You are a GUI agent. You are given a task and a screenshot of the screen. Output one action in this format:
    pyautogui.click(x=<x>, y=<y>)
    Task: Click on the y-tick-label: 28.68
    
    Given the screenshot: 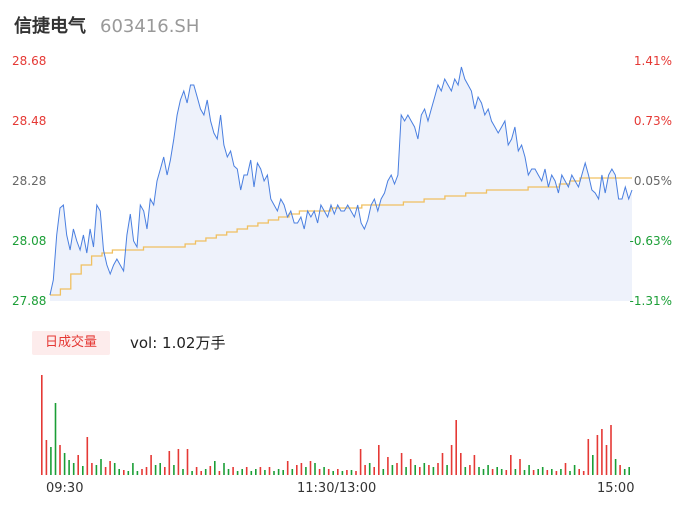 What is the action you would take?
    pyautogui.click(x=29, y=61)
    